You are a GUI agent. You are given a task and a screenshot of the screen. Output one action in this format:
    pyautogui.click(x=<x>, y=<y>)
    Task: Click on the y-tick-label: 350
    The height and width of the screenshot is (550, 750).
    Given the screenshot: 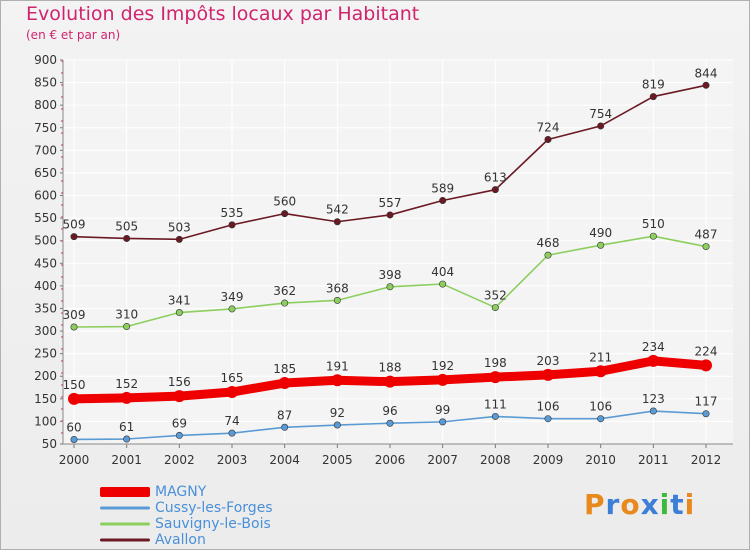 What is the action you would take?
    pyautogui.click(x=45, y=308)
    